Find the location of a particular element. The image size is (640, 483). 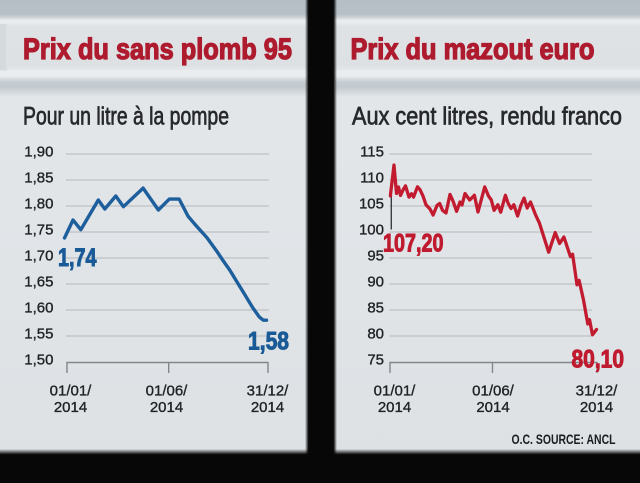

svg-text: 1,85 is located at coordinates (38, 178).